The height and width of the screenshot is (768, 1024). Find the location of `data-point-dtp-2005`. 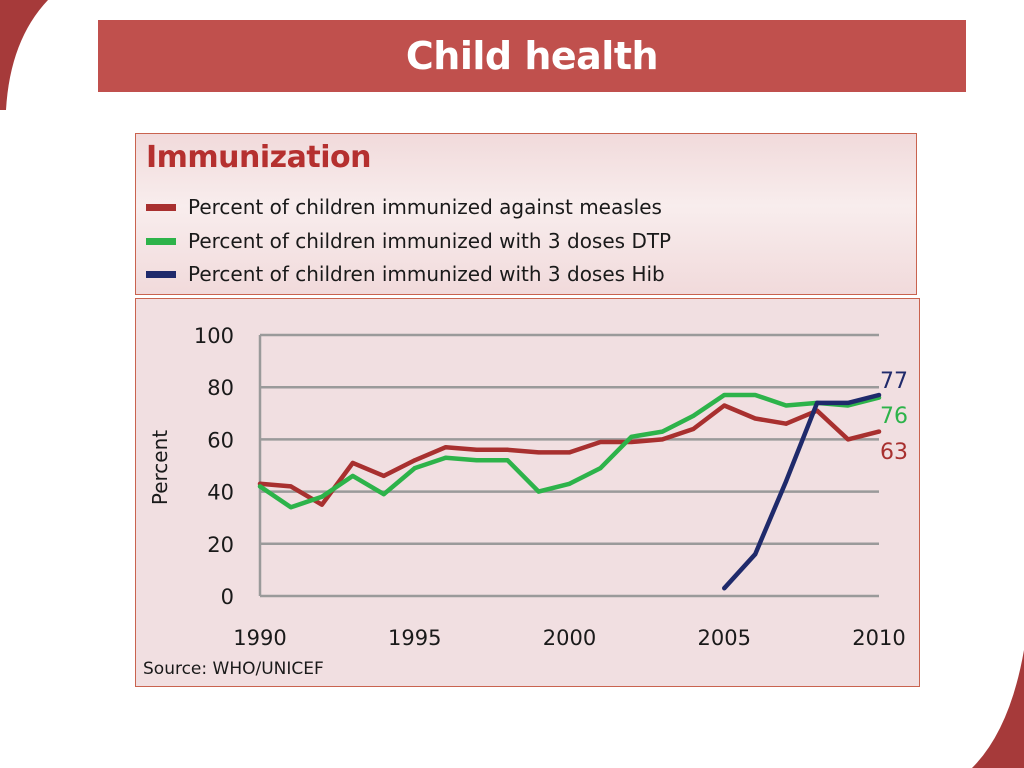

data-point-dtp-2005 is located at coordinates (724, 395).